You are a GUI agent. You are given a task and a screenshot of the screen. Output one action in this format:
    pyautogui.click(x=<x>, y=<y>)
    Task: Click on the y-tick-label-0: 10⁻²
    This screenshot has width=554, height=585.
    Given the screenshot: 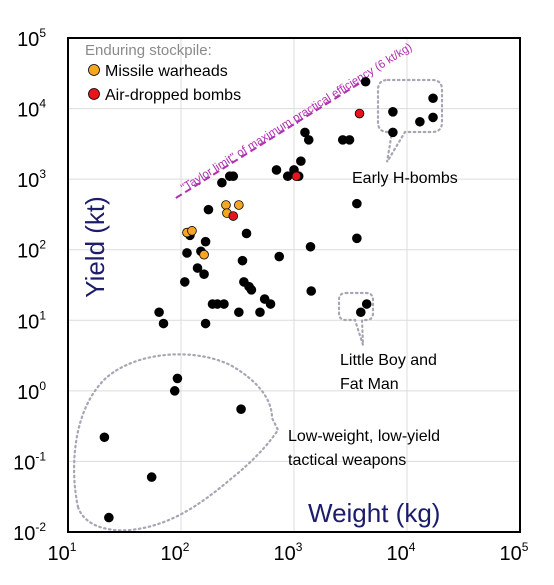 What is the action you would take?
    pyautogui.click(x=29, y=532)
    